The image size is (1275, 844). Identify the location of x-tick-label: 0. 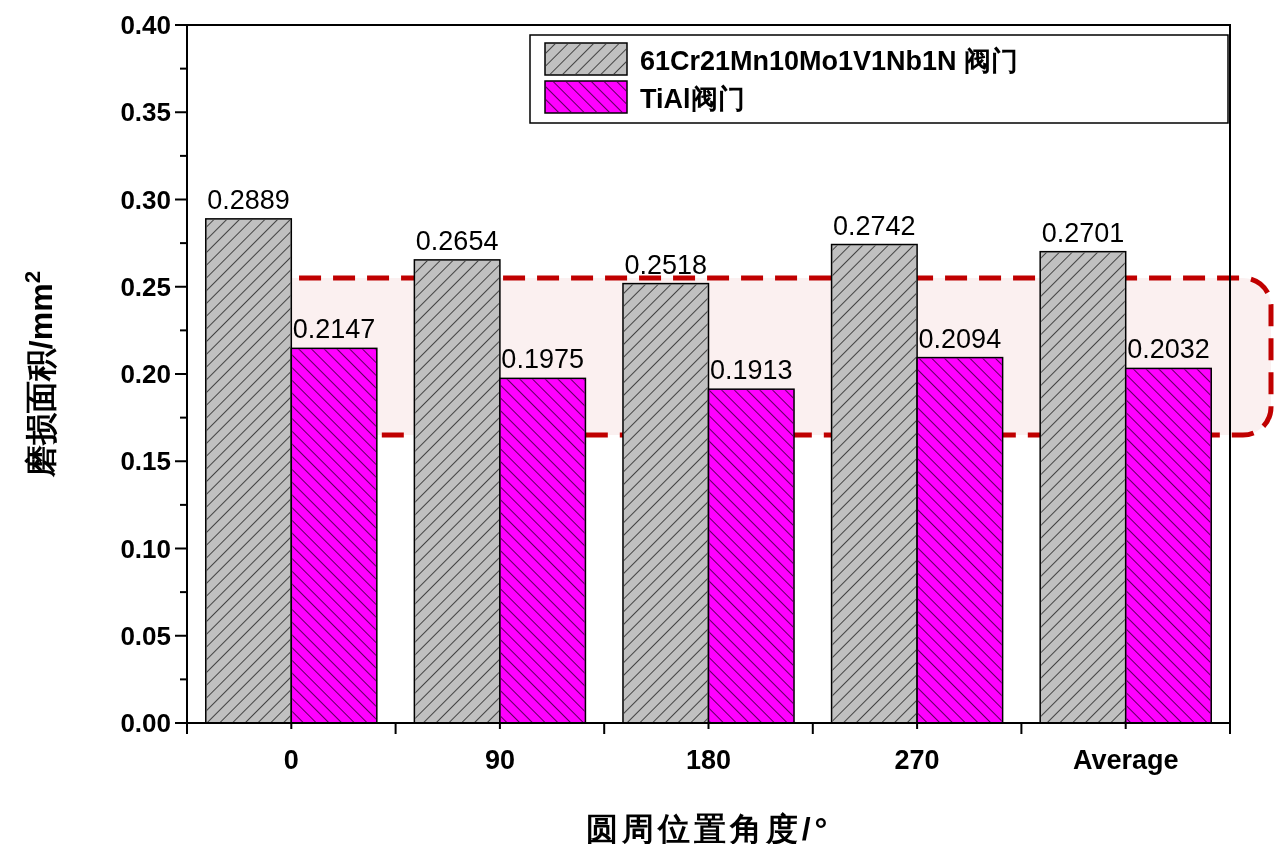
(291, 760).